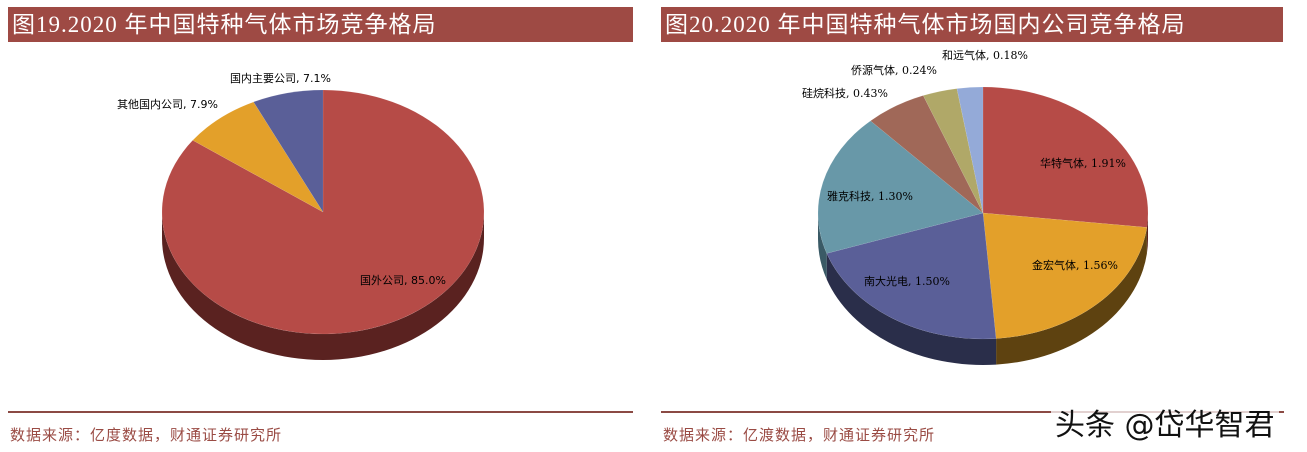 The height and width of the screenshot is (452, 1307). I want to click on chart-title: 图19.2020 年中国特种气体市场竞争格局, so click(320, 24).